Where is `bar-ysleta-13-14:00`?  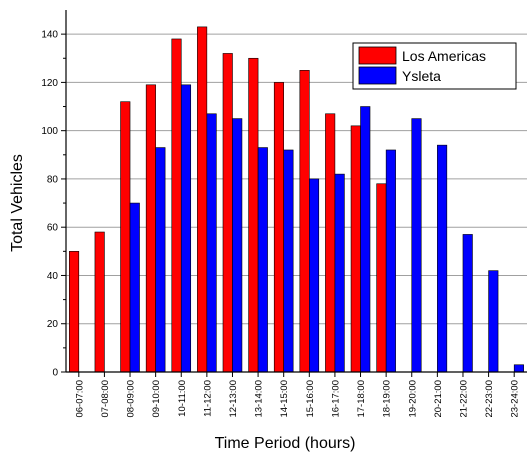 bar-ysleta-13-14:00 is located at coordinates (262, 260).